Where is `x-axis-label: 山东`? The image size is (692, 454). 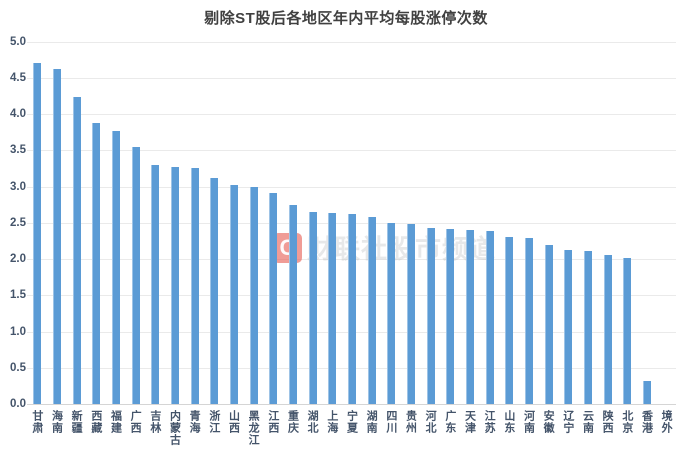
x-axis-label: 山东 is located at coordinates (508, 422).